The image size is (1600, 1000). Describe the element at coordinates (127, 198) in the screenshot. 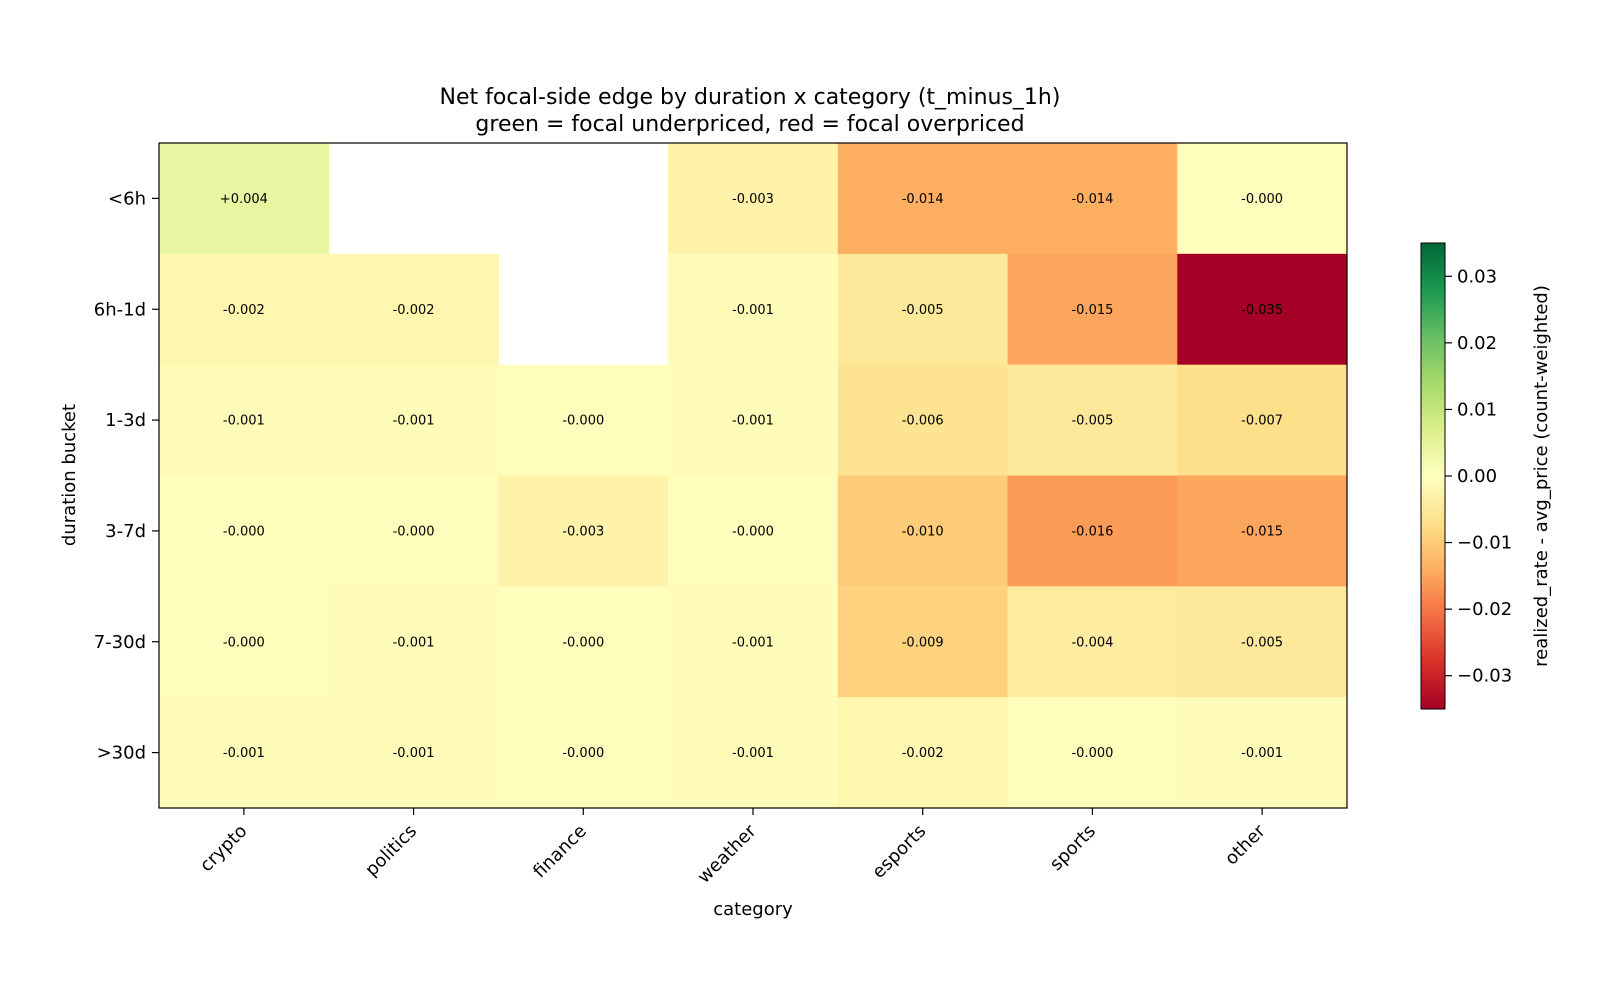

I see `y-tick-label: <6h` at that location.